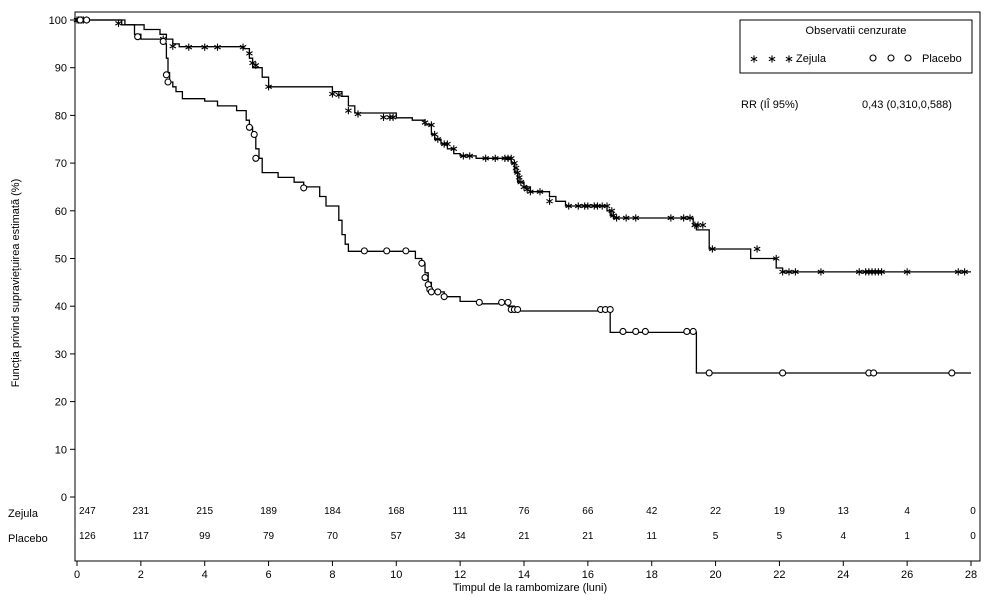 The image size is (997, 616). Describe the element at coordinates (58, 21) in the screenshot. I see `y-tick-label: 100` at that location.